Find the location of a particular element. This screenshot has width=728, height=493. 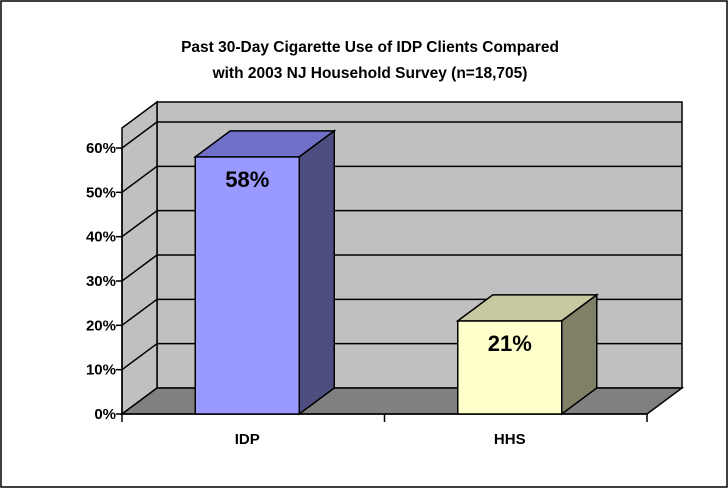

bar-front-hhs is located at coordinates (510, 367).